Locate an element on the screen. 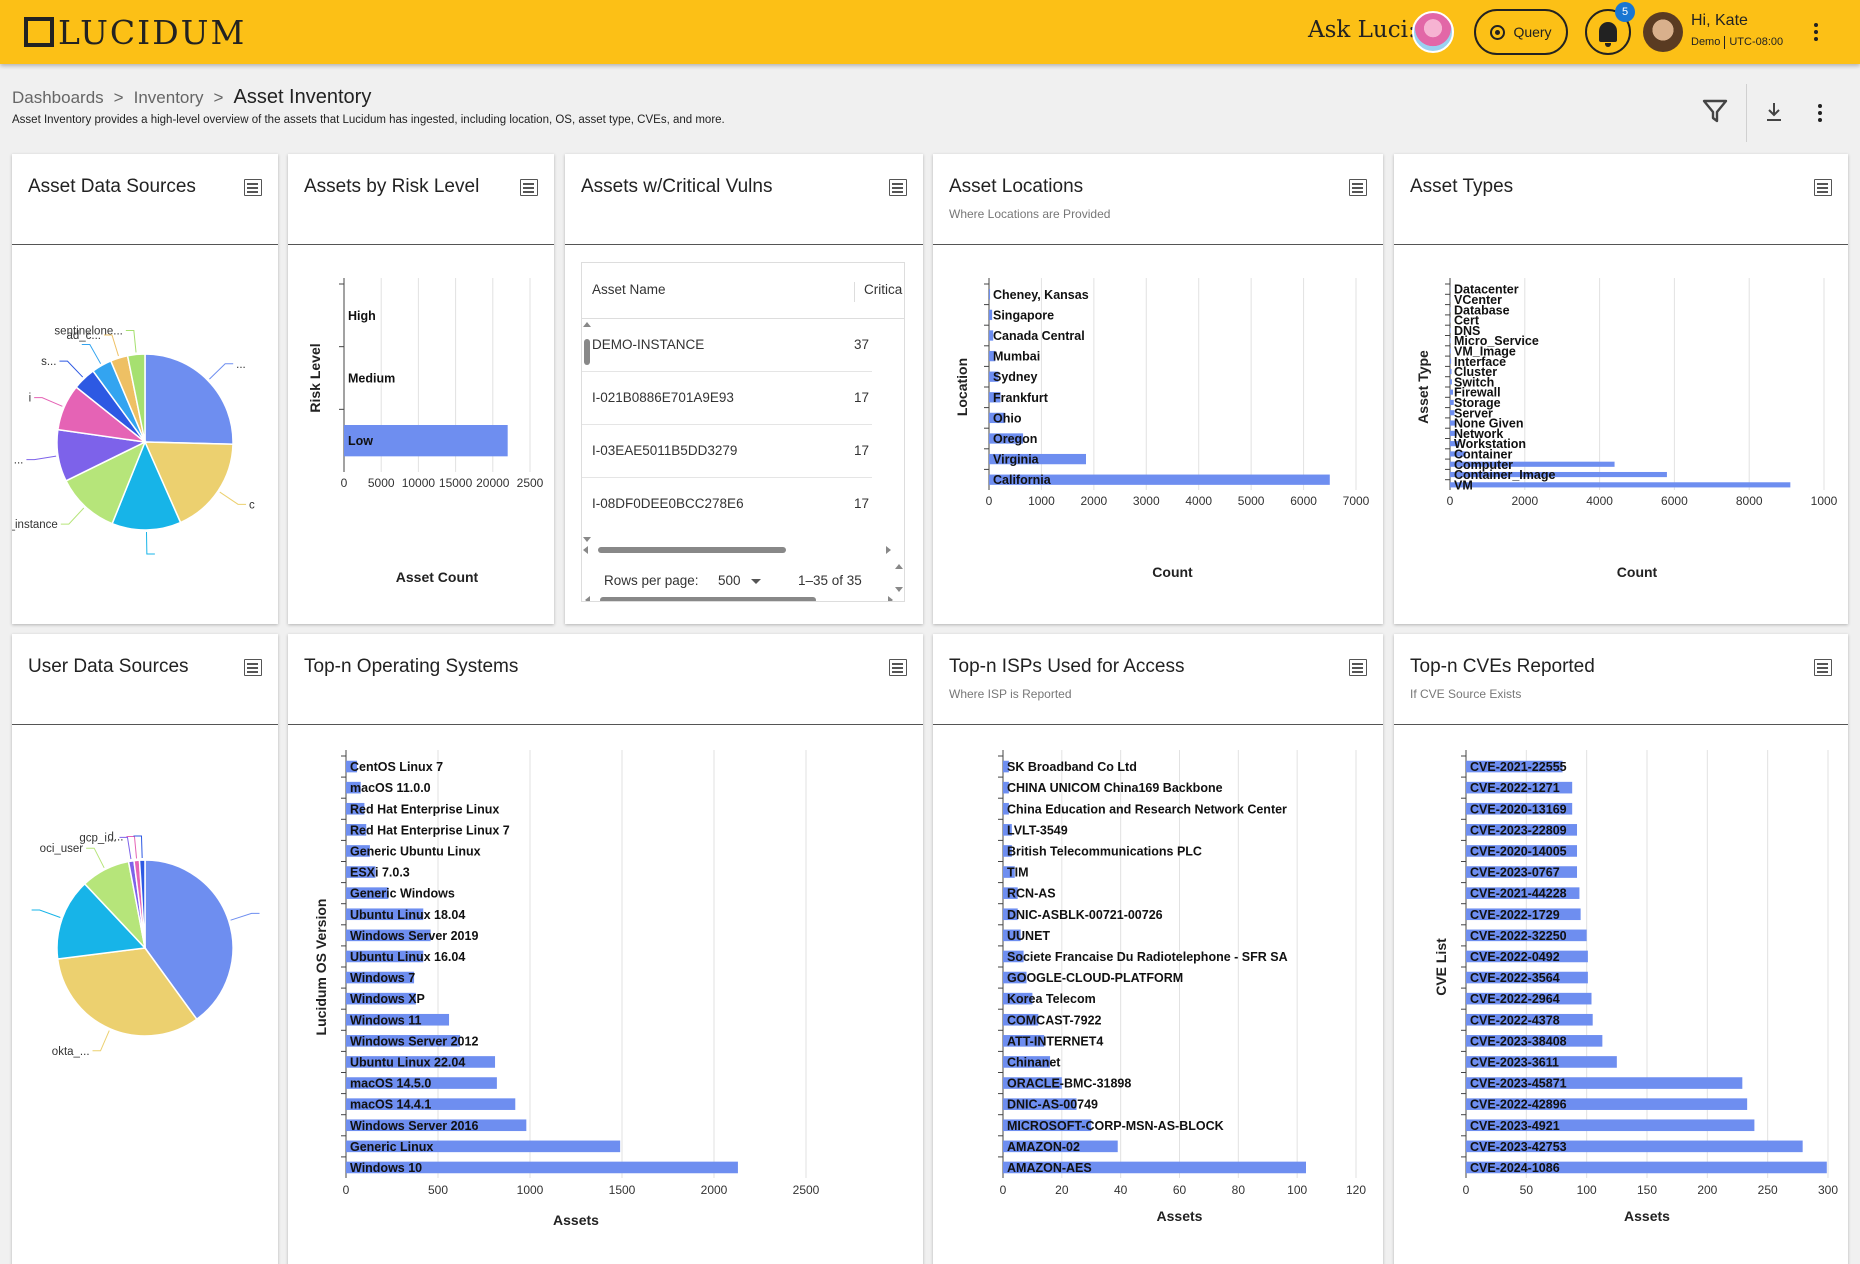 The image size is (1860, 1264). category-label: VM is located at coordinates (1463, 485).